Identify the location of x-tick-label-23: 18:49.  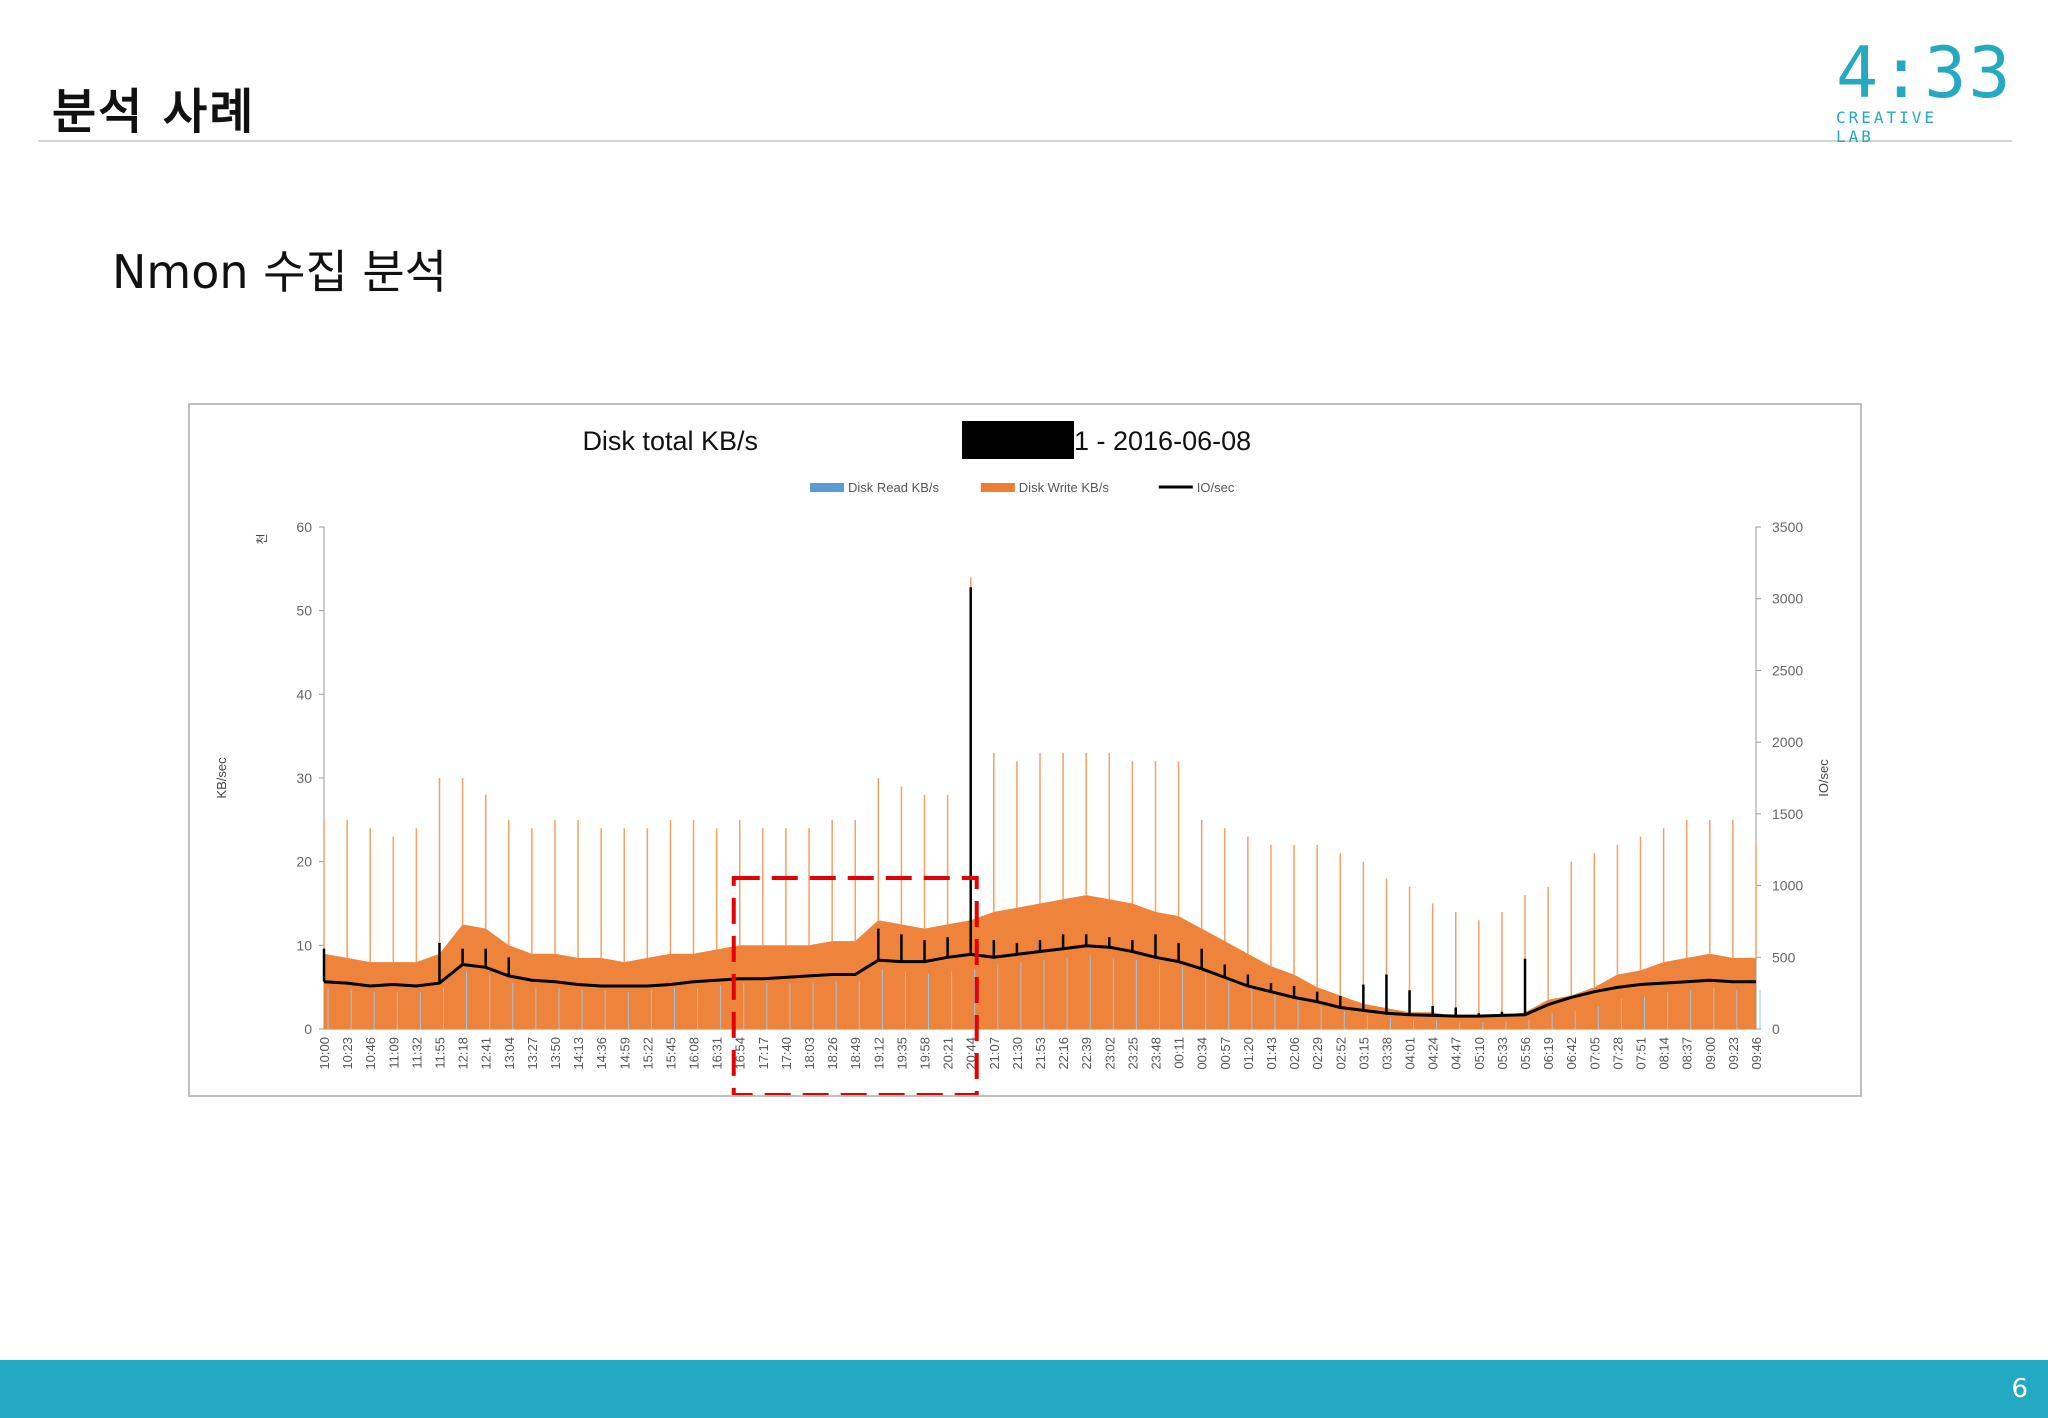
(855, 1053).